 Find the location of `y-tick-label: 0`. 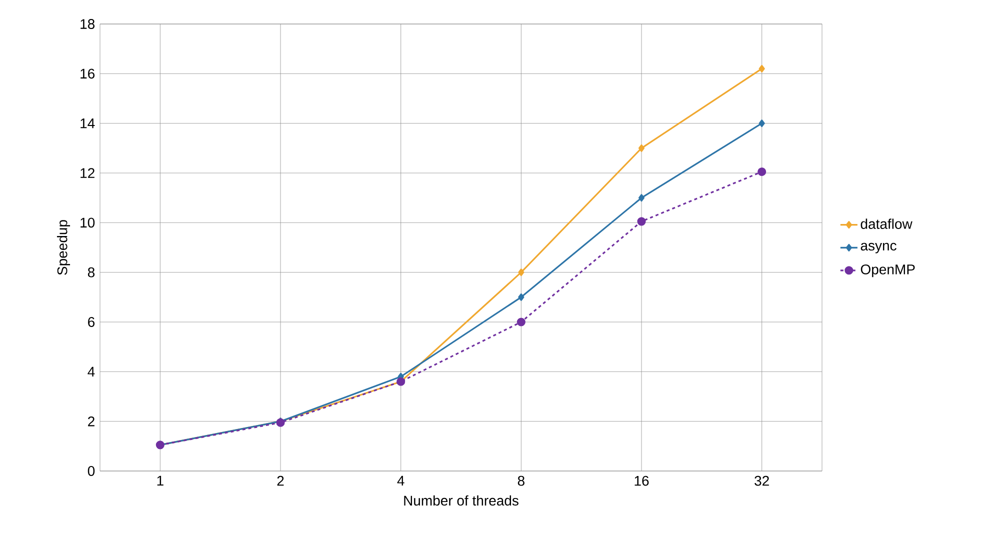

y-tick-label: 0 is located at coordinates (91, 471).